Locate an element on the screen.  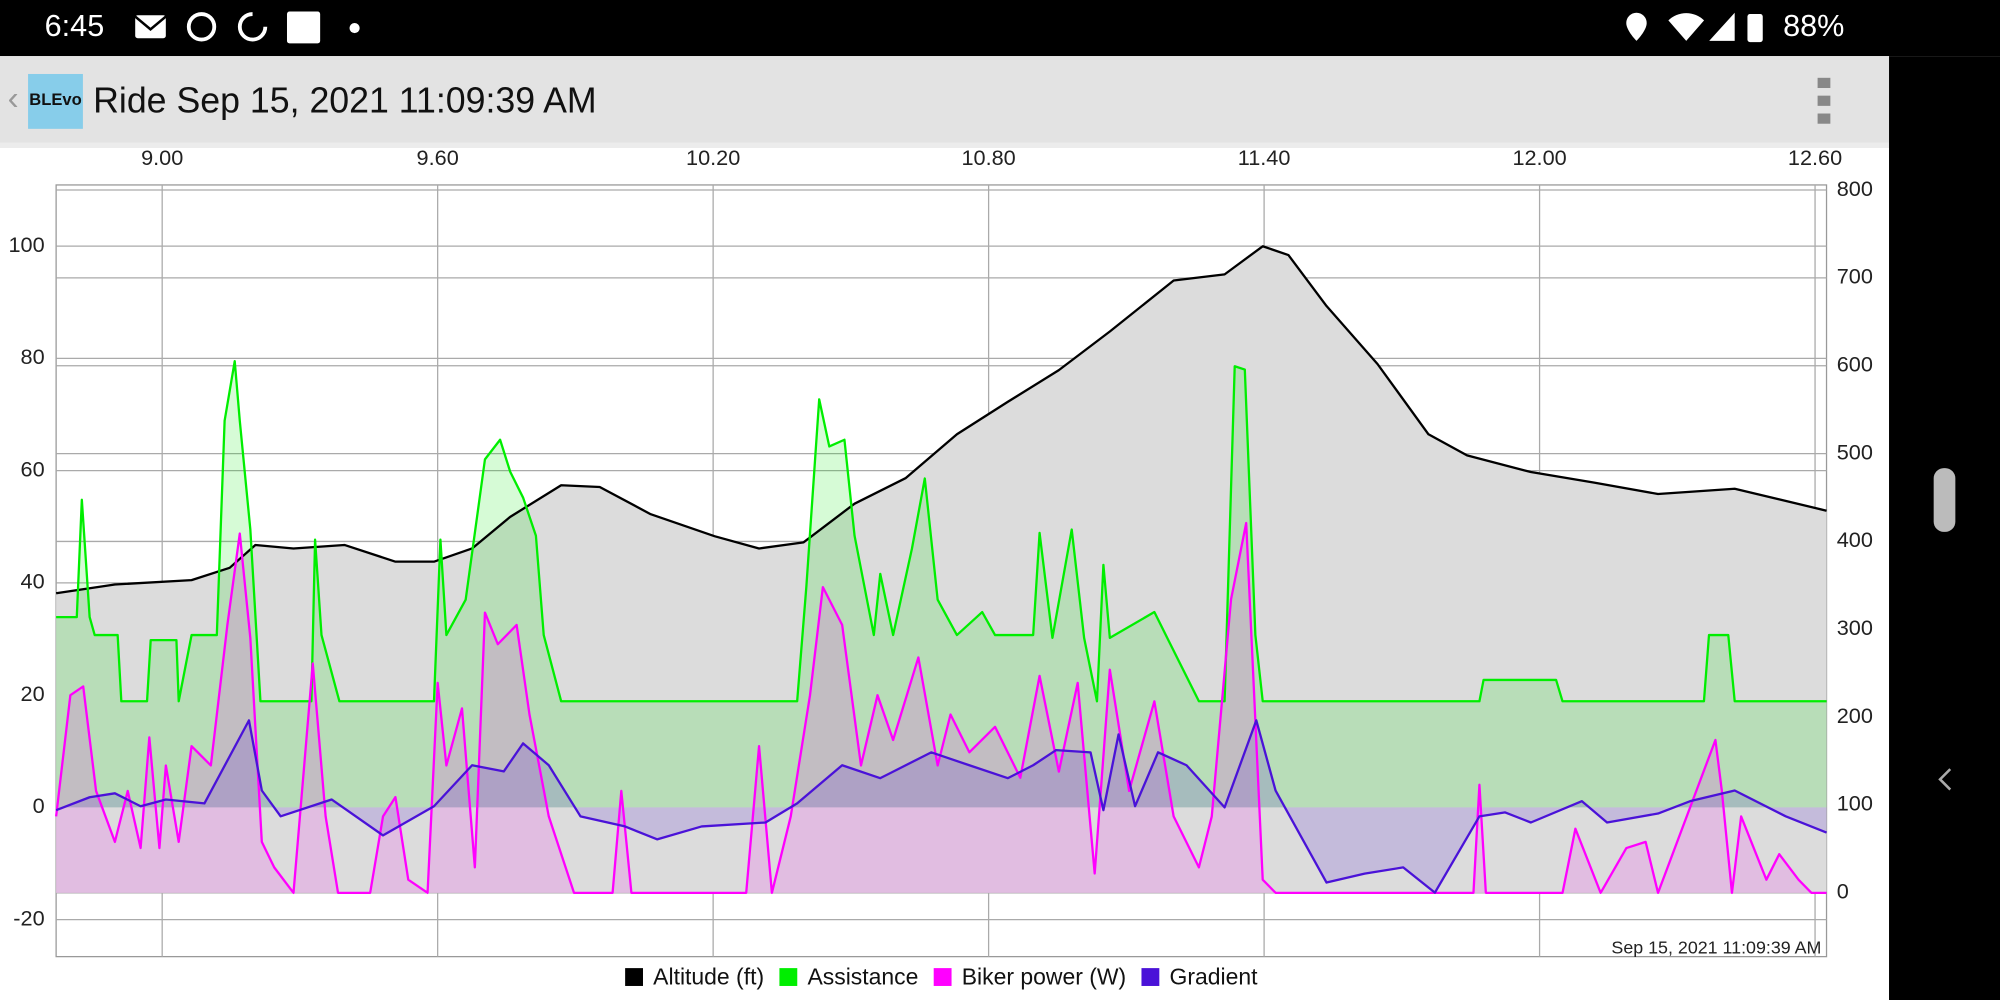
y-tick-label: 20 is located at coordinates (33, 693).